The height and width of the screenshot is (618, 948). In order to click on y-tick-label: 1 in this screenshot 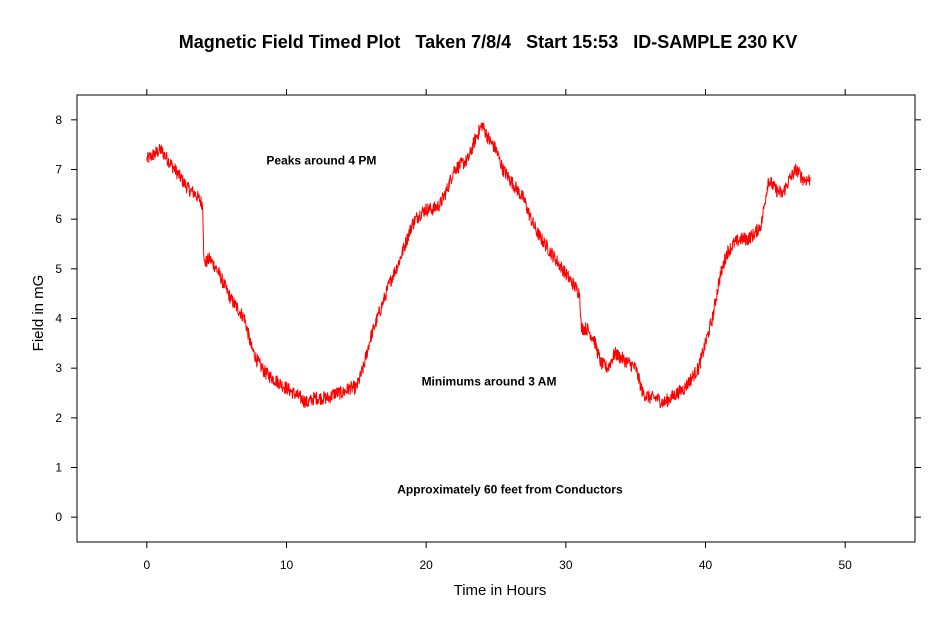, I will do `click(58, 468)`.